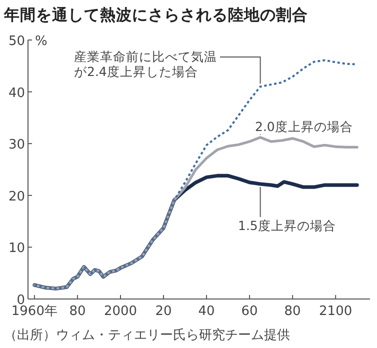  What do you see at coordinates (121, 311) in the screenshot?
I see `x-tick-label: 2000` at bounding box center [121, 311].